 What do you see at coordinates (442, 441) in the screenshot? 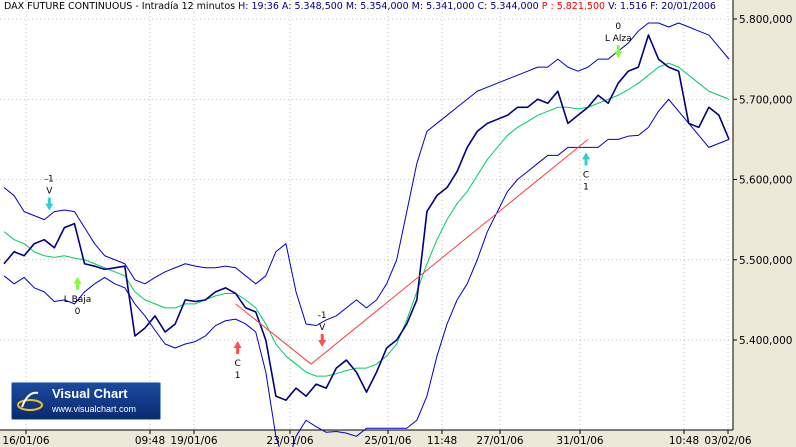
I see `x-tick-label: 11:48` at bounding box center [442, 441].